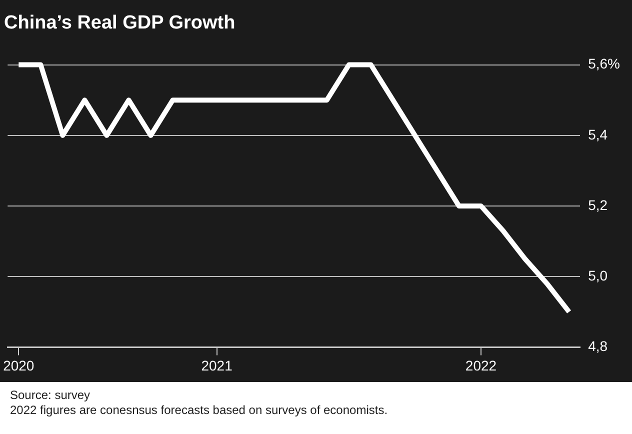  I want to click on y-tick-label: 5,0, so click(598, 275).